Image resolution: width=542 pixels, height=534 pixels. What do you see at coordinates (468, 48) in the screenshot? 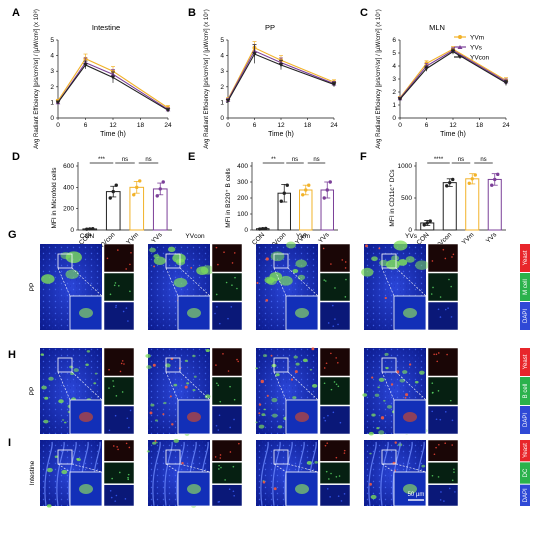
I see `legend-item-yvs: YVs` at bounding box center [468, 48].